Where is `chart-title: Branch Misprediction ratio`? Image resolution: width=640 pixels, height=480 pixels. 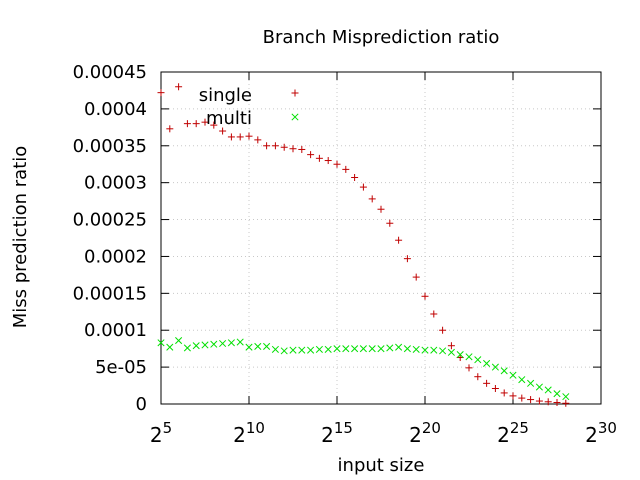 chart-title: Branch Misprediction ratio is located at coordinates (381, 37).